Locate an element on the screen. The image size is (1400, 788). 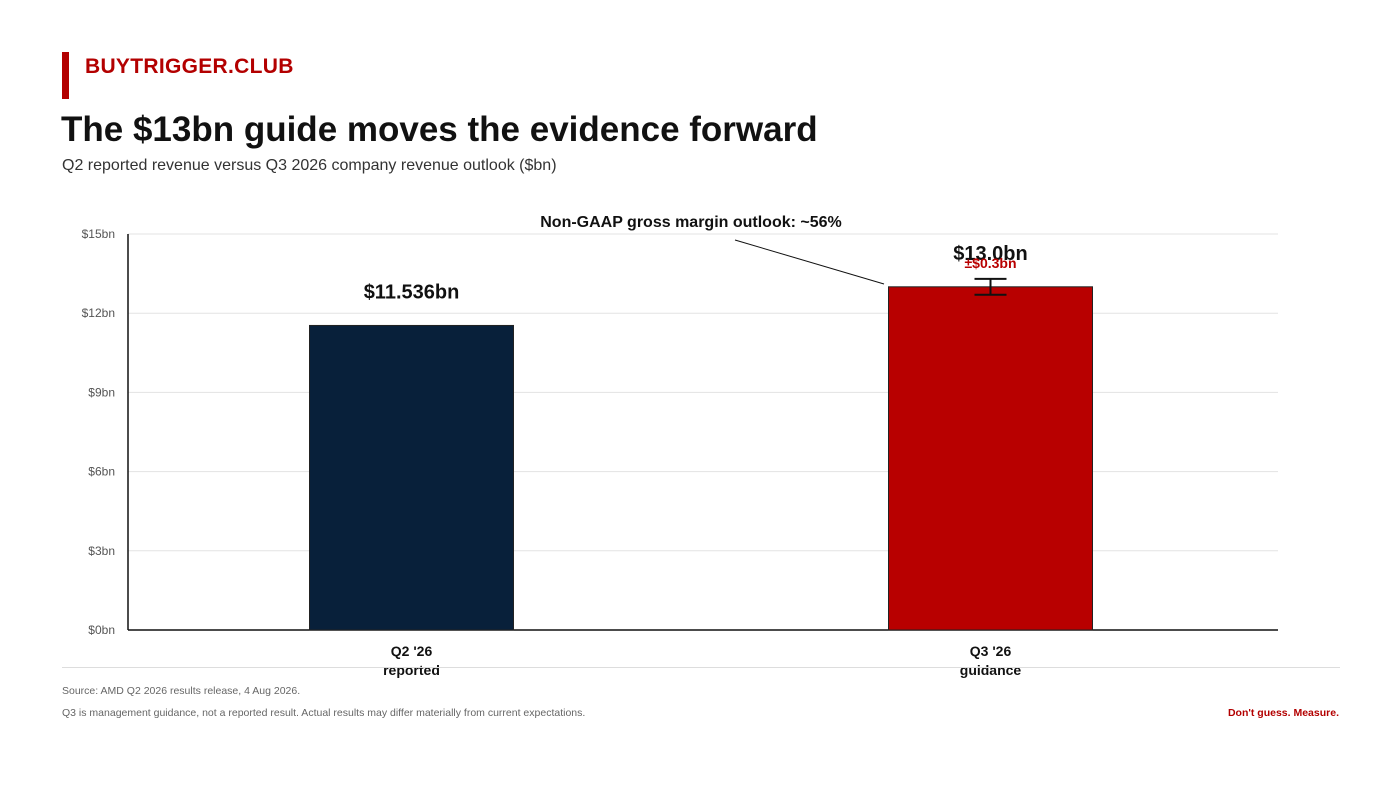
y-tick-label: $9bn is located at coordinates (101, 392).